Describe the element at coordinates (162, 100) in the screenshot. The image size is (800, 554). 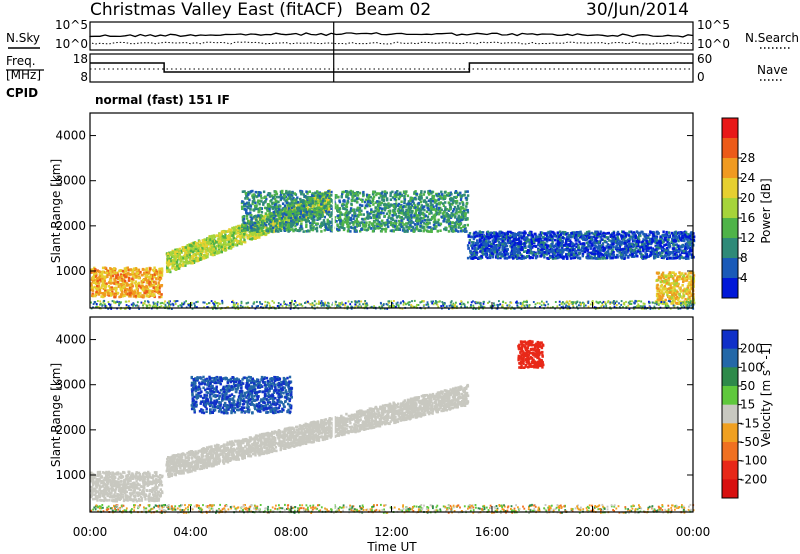
I see `cpid-text: normal (fast) 151 IF` at that location.